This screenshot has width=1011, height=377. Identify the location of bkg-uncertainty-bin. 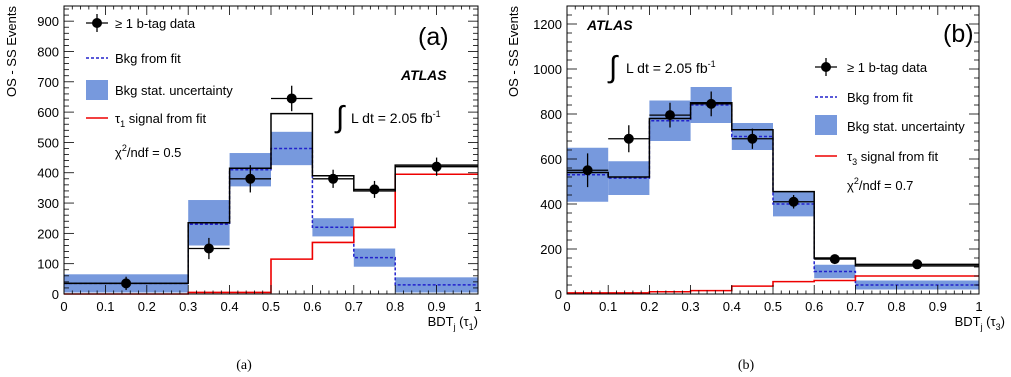
(374, 257).